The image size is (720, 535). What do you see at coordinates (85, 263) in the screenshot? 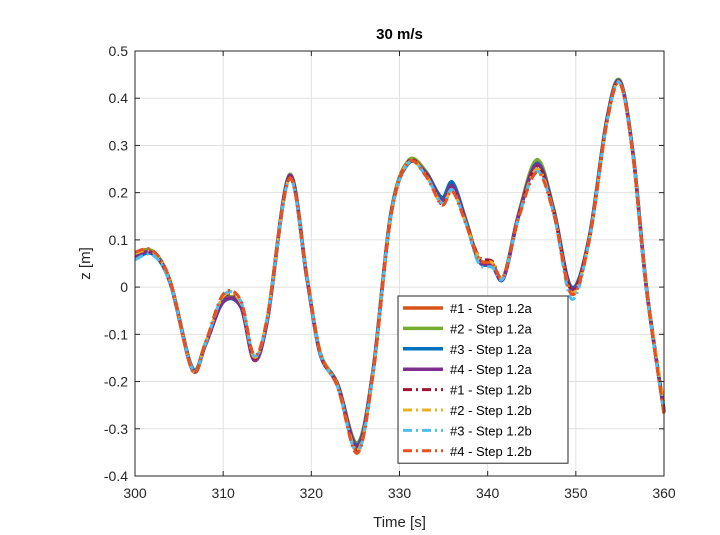
I see `y-axis-label: z [m]` at bounding box center [85, 263].